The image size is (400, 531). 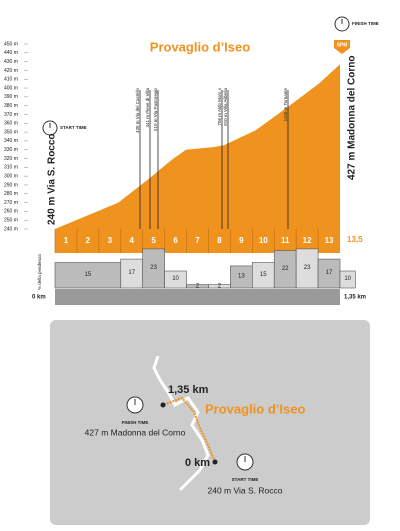 I want to click on y-tick-label: 280 m, so click(x=11, y=194).